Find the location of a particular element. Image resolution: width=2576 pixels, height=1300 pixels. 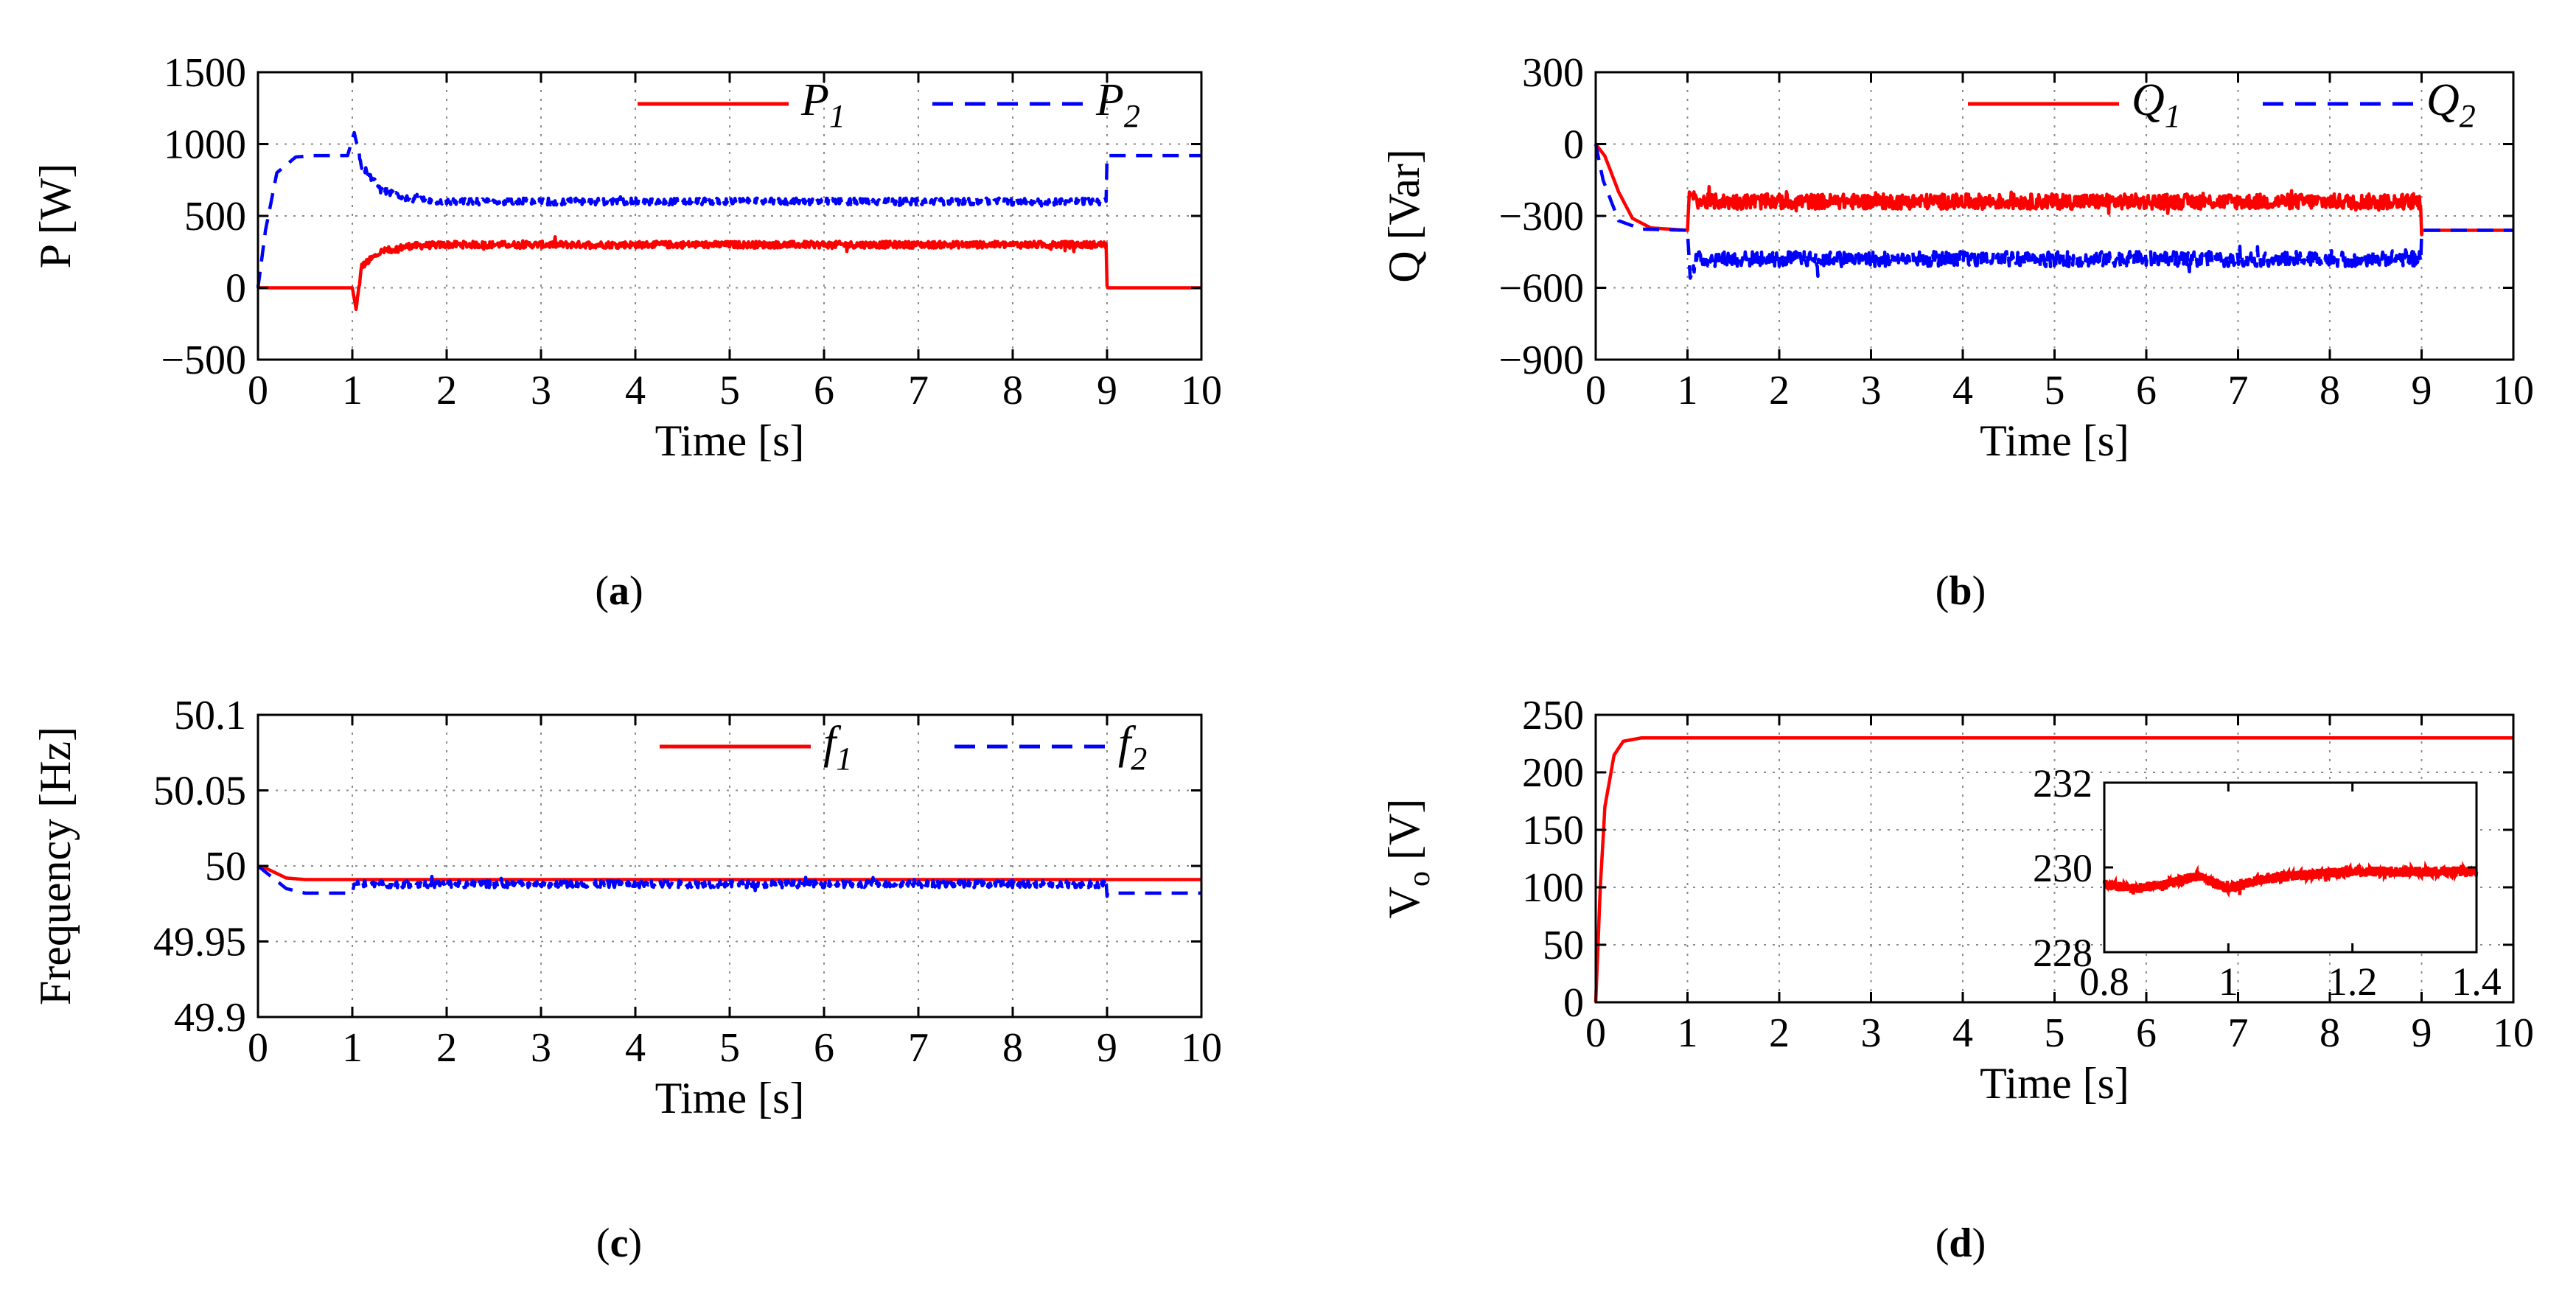

caption-c: (c) is located at coordinates (619, 1243).